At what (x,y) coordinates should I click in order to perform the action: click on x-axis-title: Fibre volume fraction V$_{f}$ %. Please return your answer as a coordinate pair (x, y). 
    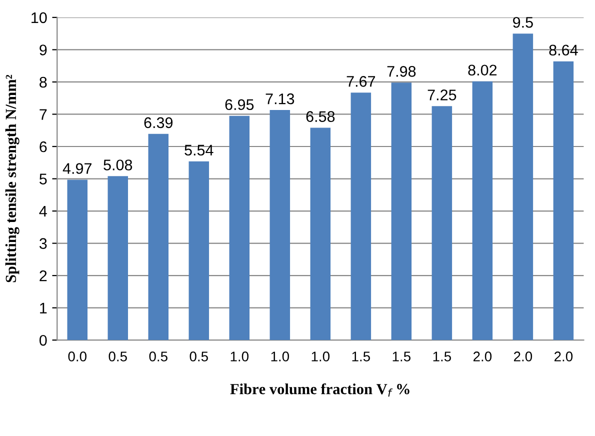
    Looking at the image, I should click on (320, 390).